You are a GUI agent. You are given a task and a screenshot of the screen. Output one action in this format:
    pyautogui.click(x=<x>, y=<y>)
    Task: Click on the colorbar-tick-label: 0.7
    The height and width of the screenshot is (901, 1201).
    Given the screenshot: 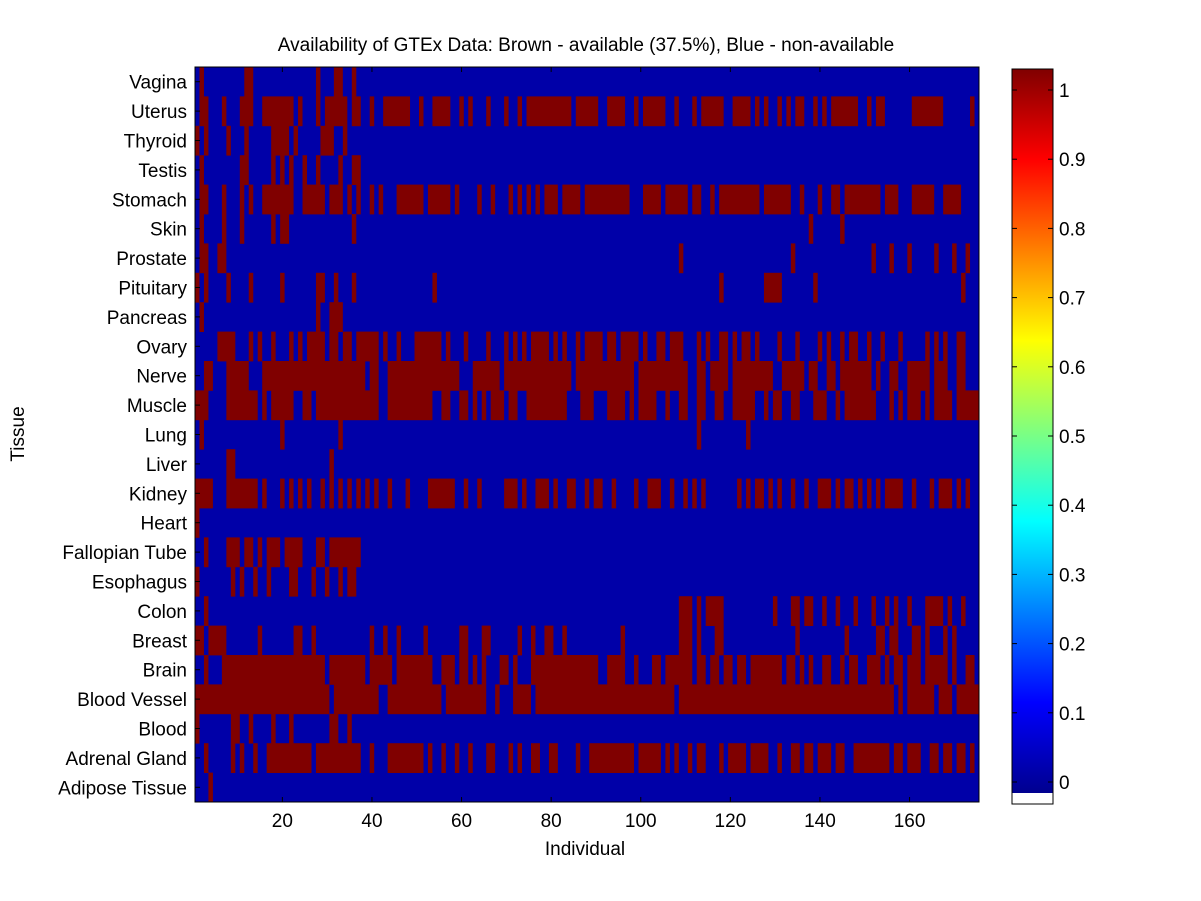 What is the action you would take?
    pyautogui.click(x=1072, y=299)
    